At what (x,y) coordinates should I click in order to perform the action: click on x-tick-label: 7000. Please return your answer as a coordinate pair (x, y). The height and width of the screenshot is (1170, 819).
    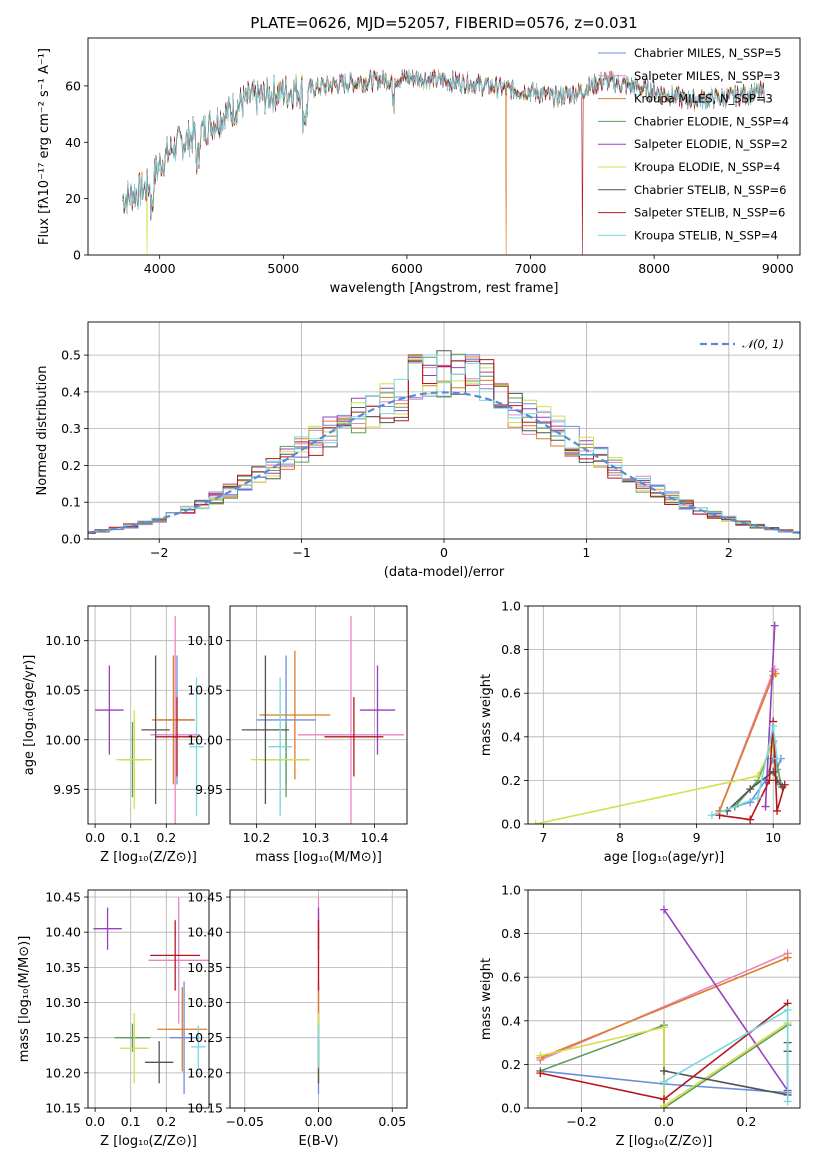
    Looking at the image, I should click on (531, 268).